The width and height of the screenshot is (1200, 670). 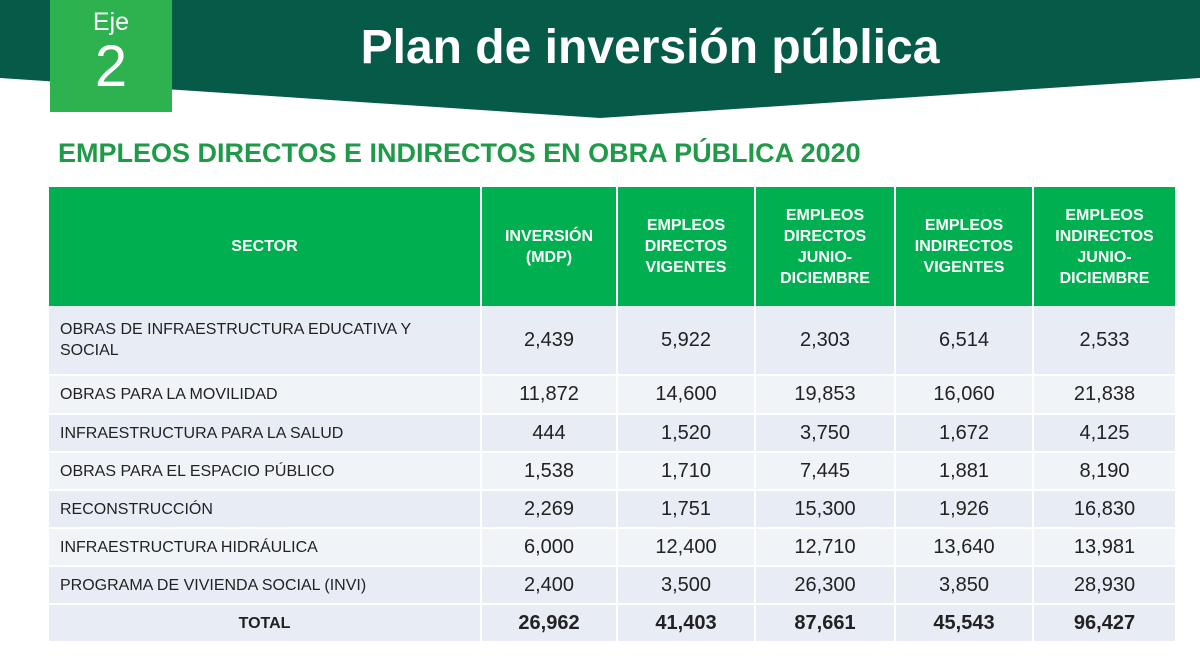 I want to click on sector-label: OBRAS PARA LA MOVILIDAD, so click(x=169, y=394).